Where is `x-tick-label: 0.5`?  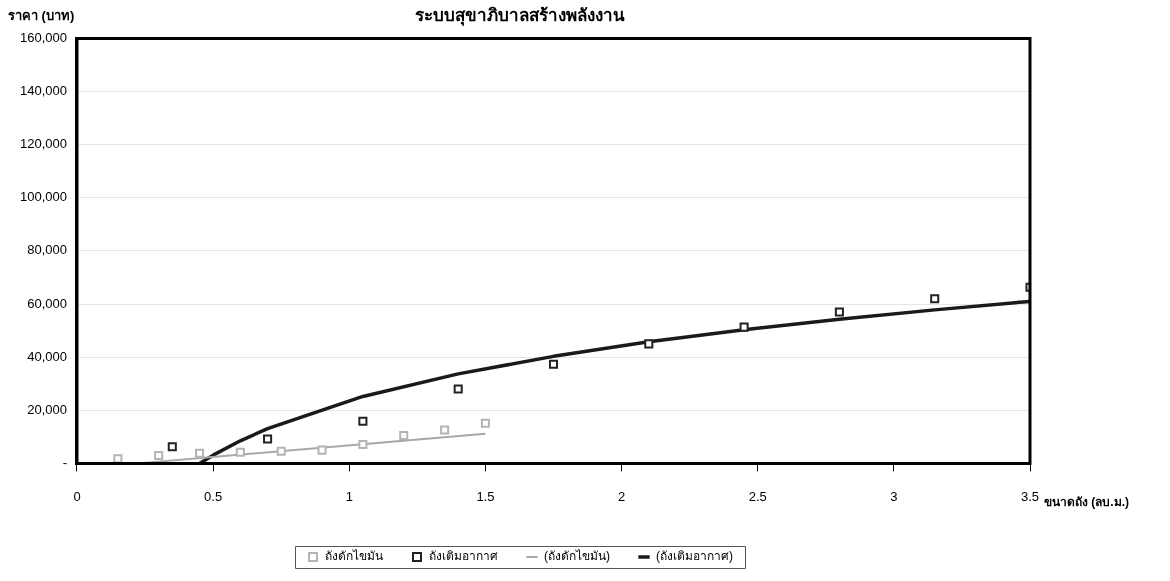
x-tick-label: 0.5 is located at coordinates (213, 496).